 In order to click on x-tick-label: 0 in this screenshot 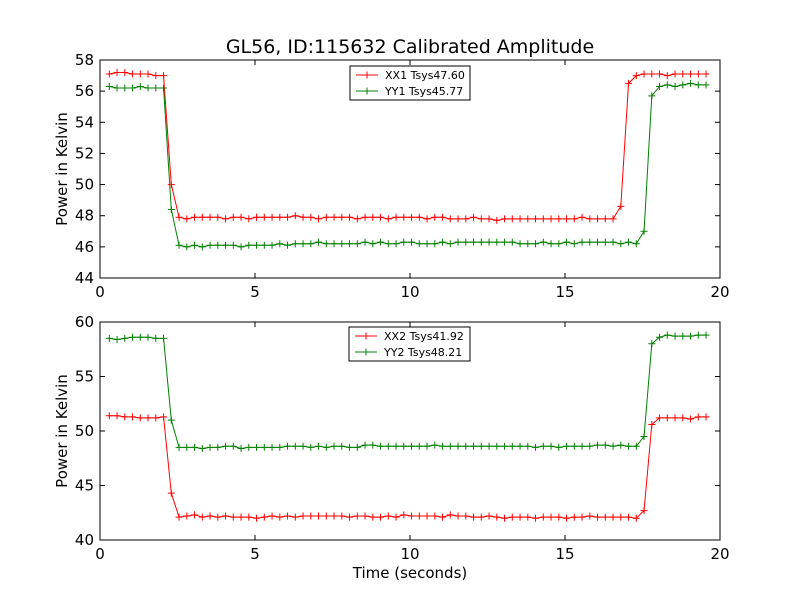, I will do `click(100, 554)`.